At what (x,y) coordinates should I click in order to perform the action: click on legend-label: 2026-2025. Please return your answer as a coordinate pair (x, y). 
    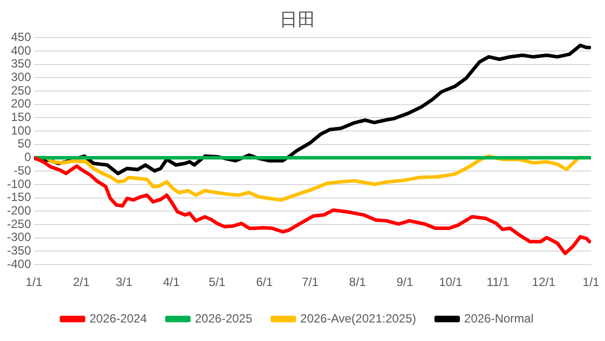
    Looking at the image, I should click on (223, 318).